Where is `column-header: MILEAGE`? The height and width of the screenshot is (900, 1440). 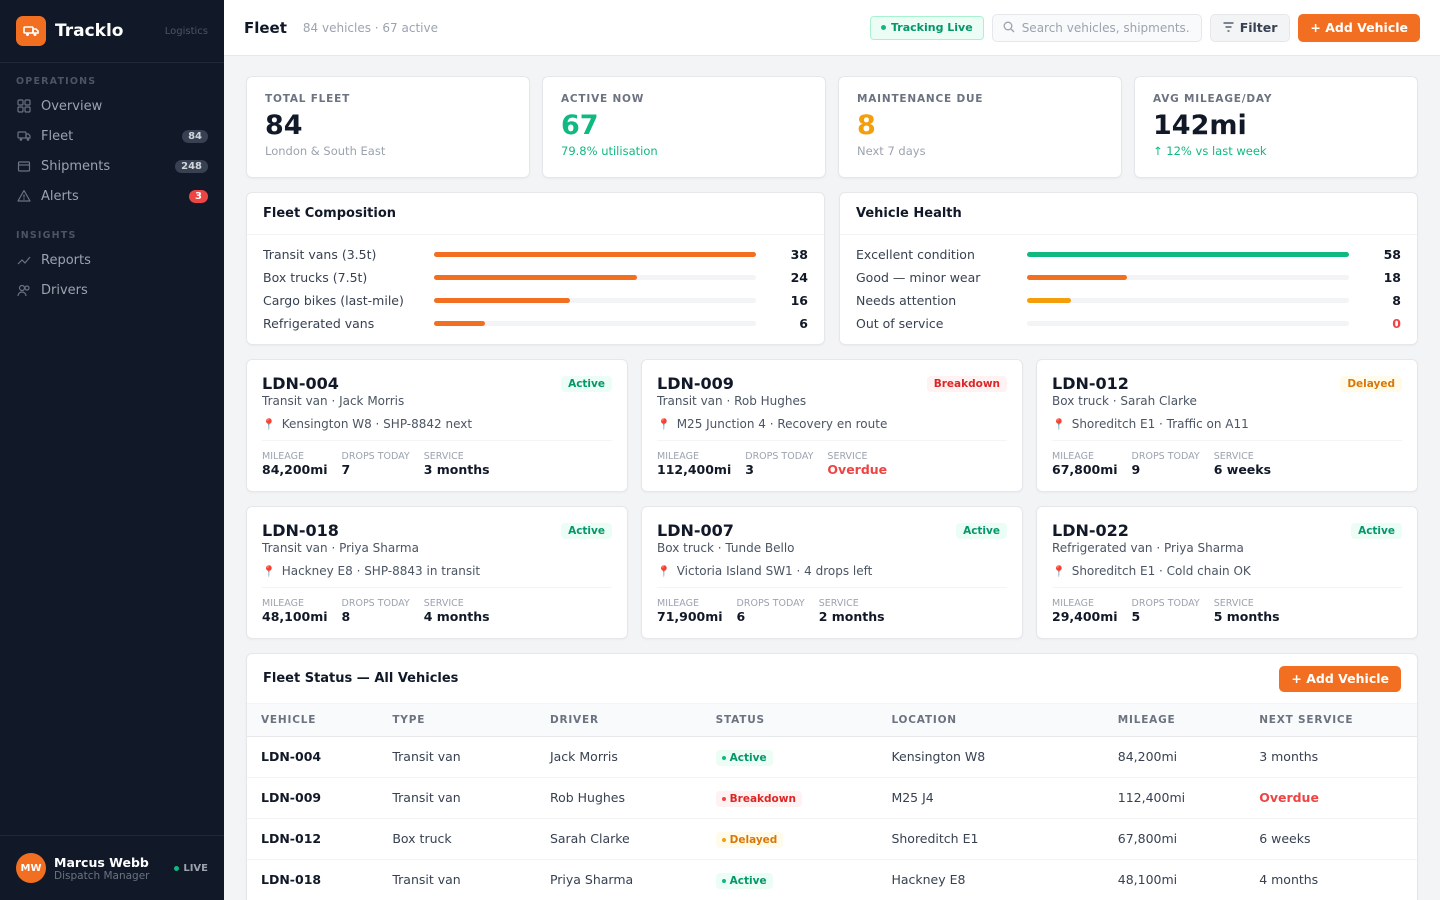
column-header: MILEAGE is located at coordinates (1174, 720).